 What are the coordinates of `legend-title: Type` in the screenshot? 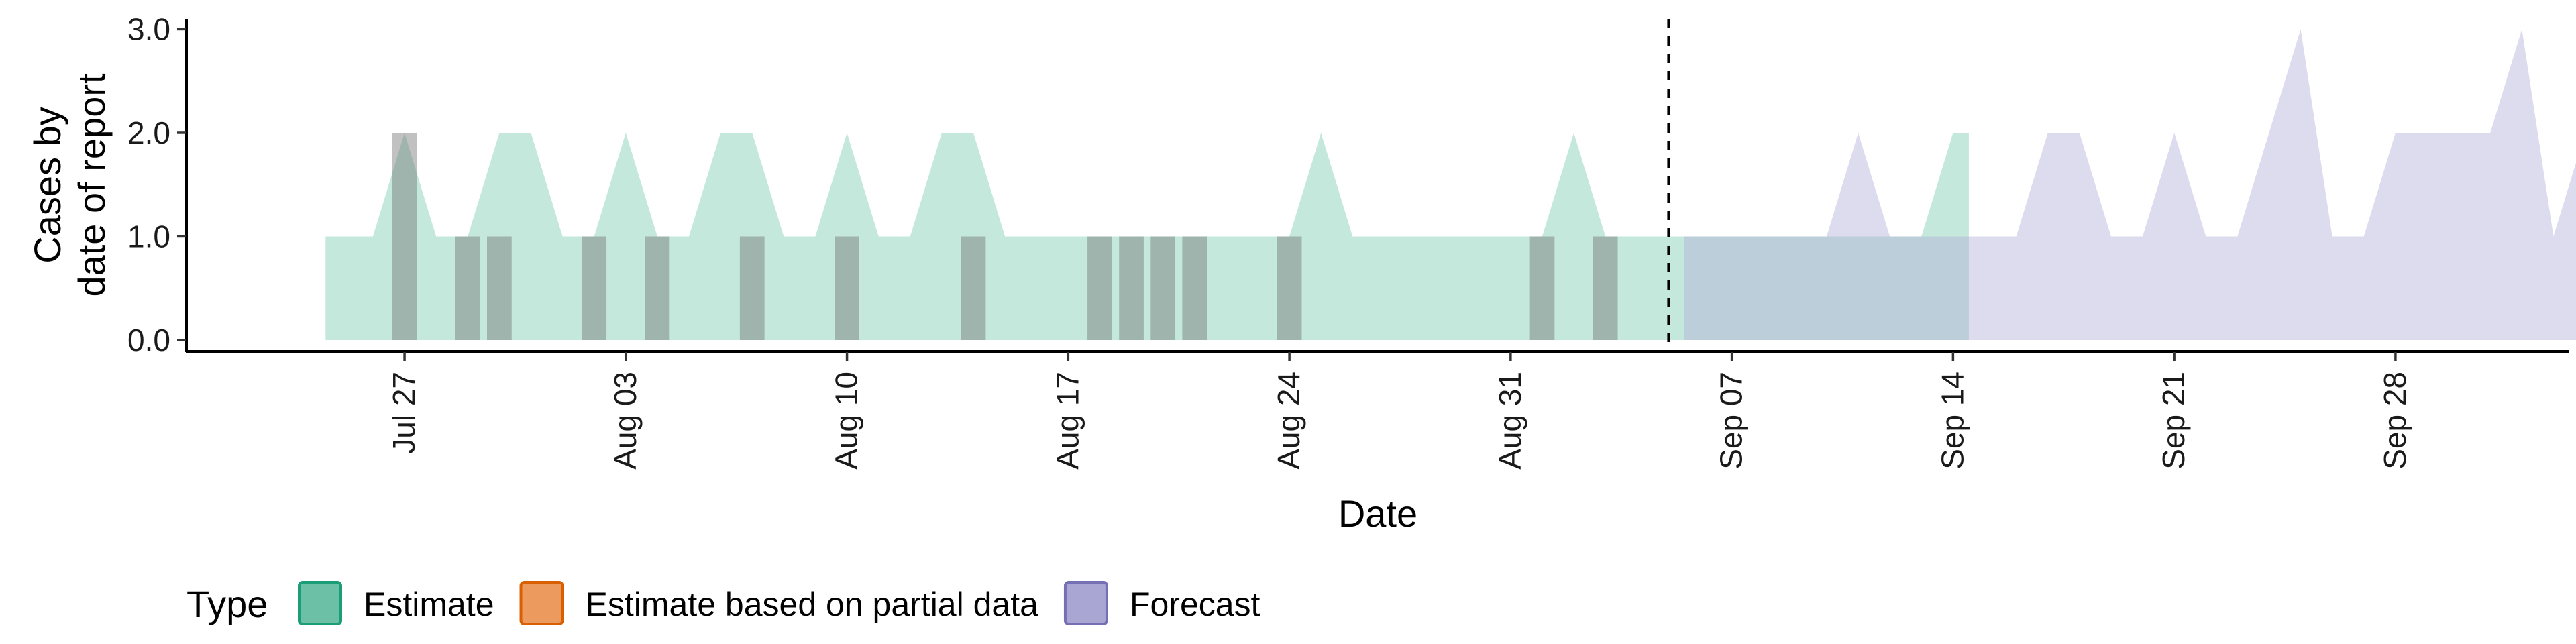 It's located at (227, 604).